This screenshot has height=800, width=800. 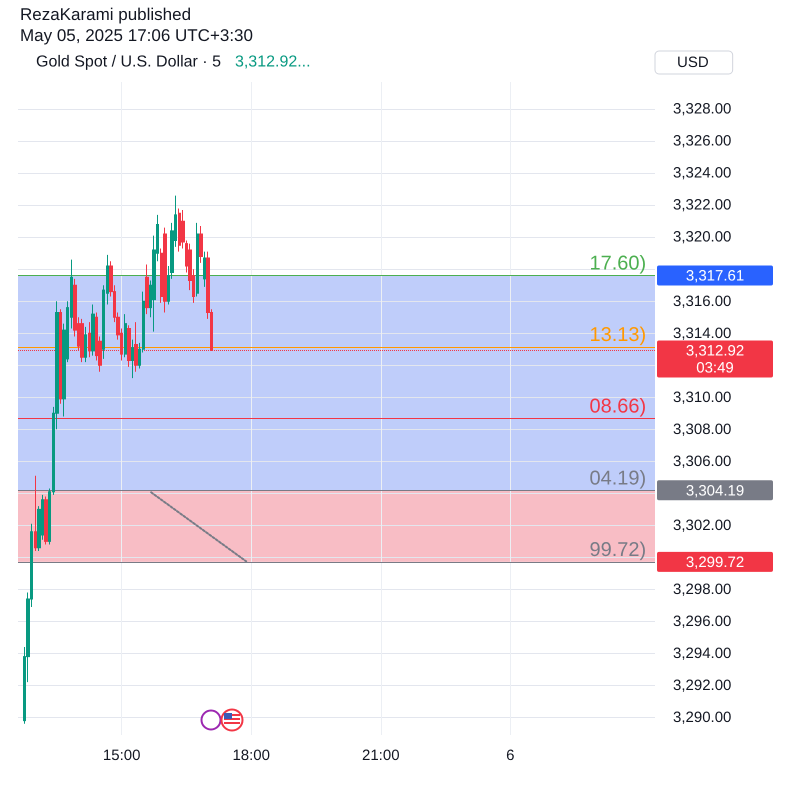 What do you see at coordinates (702, 237) in the screenshot?
I see `y-tick-label: 3,320.00` at bounding box center [702, 237].